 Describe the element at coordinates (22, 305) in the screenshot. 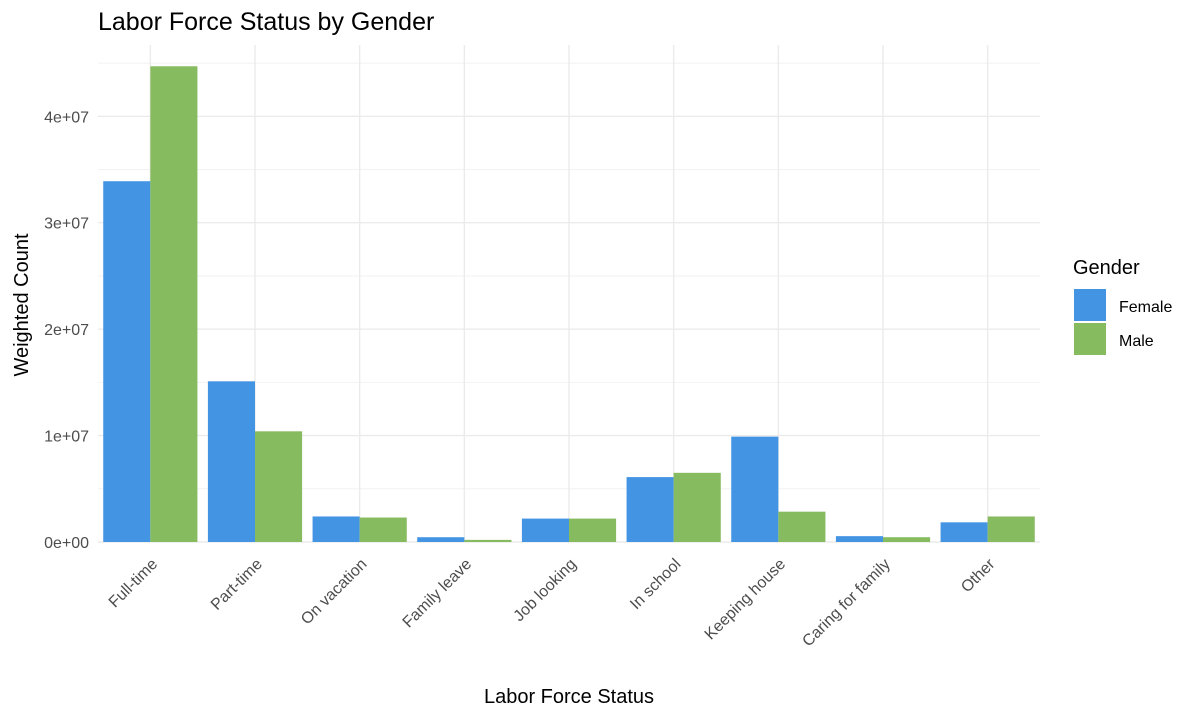

I see `y-axis-title: Weighted Count` at that location.